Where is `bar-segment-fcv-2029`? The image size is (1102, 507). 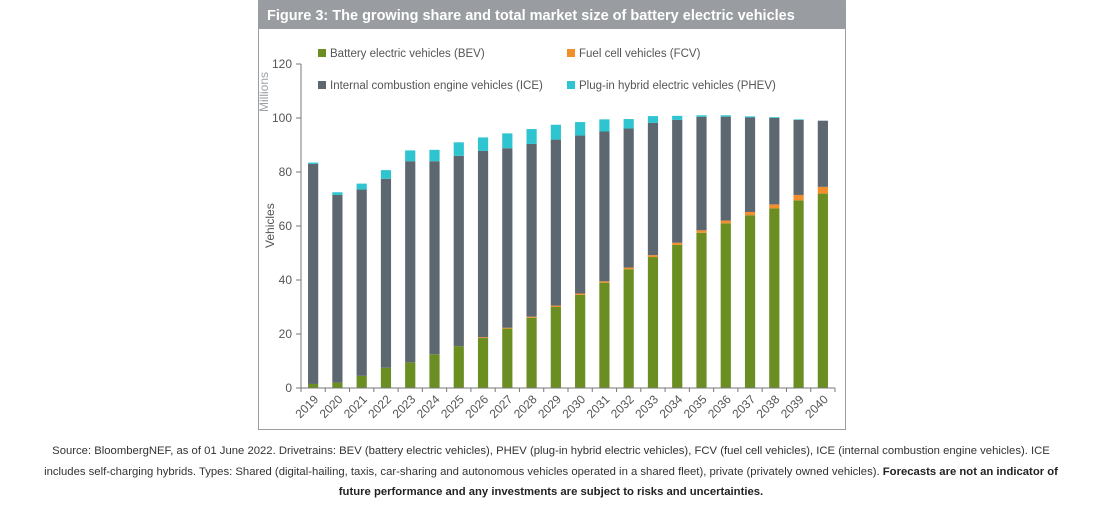
bar-segment-fcv-2029 is located at coordinates (555, 306).